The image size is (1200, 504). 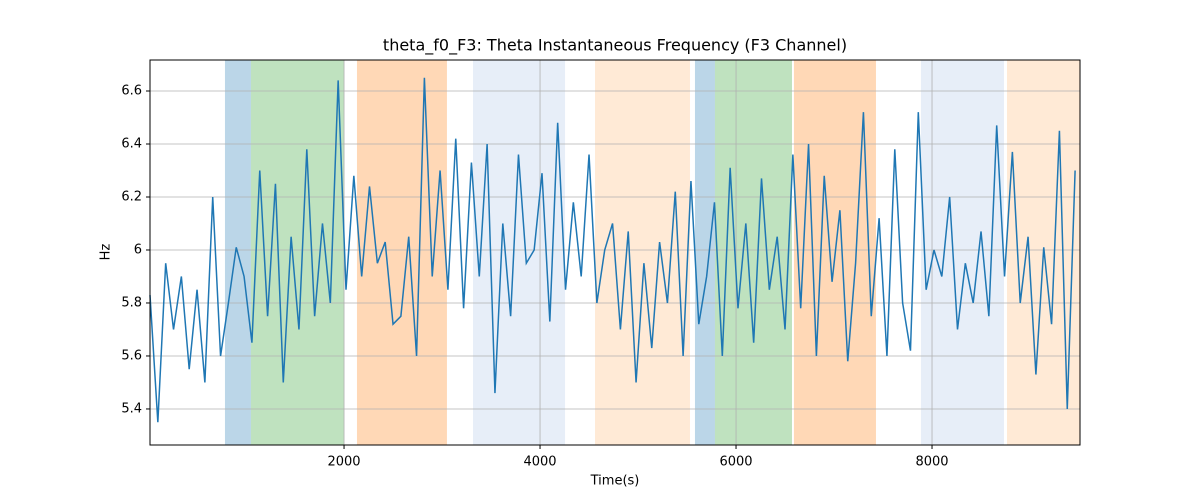 I want to click on y-tick-label: 5.8, so click(x=131, y=302).